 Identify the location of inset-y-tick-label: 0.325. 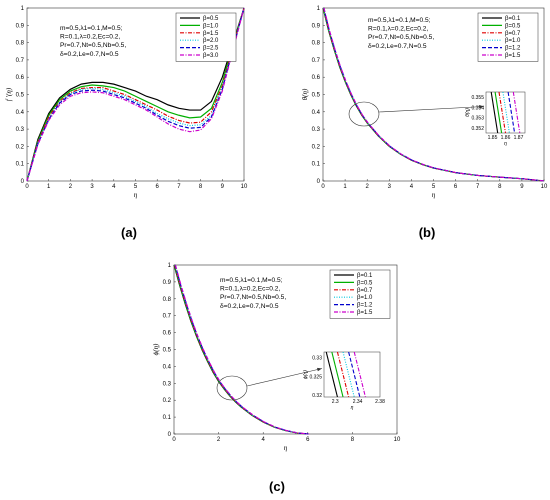
(315, 377).